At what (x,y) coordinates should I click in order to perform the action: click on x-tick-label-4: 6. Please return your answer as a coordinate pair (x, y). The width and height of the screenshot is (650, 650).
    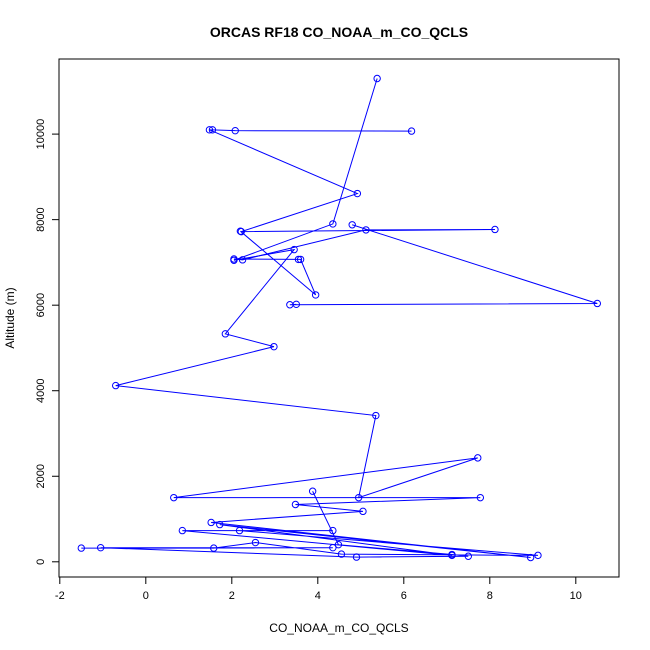
    Looking at the image, I should click on (404, 596).